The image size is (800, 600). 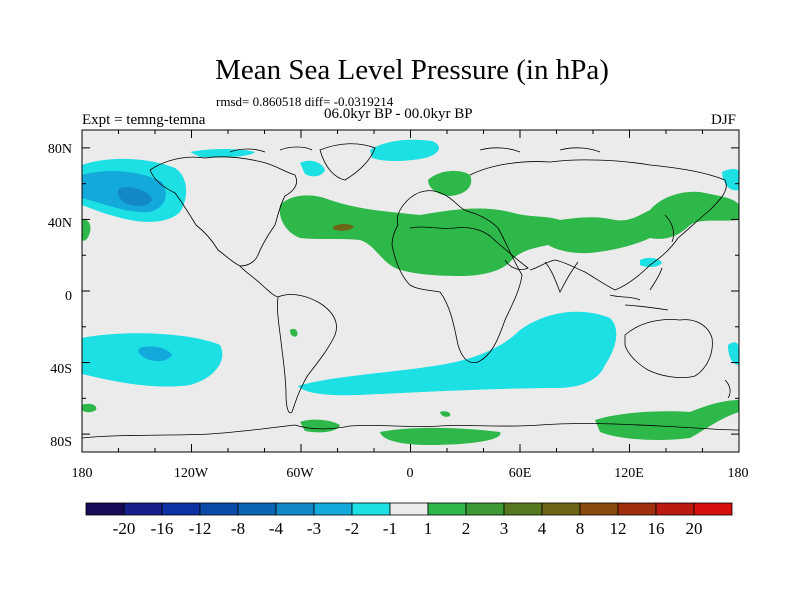 I want to click on europe-africa-coast, so click(x=457, y=277).